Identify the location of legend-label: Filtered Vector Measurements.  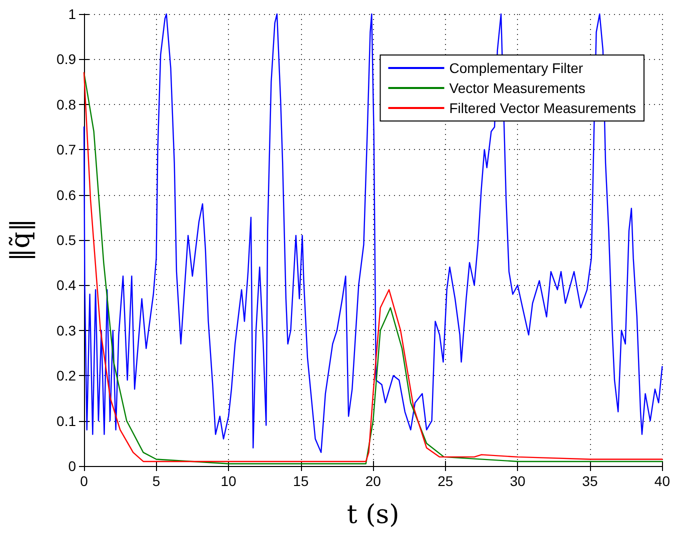
(542, 108).